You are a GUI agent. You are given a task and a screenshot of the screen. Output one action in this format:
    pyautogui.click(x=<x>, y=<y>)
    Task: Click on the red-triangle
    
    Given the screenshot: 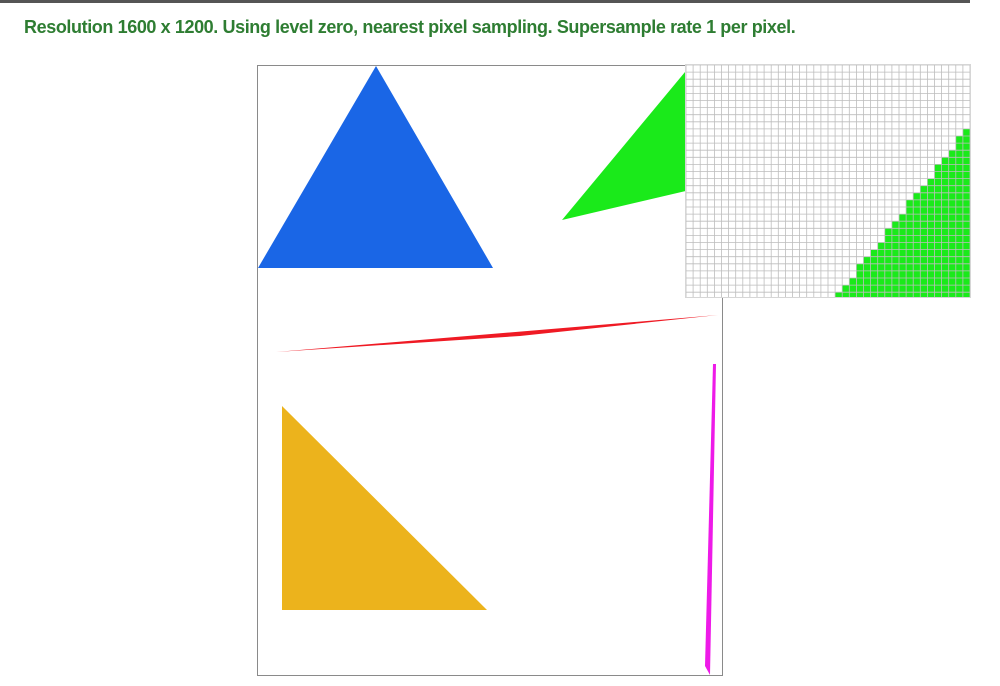 What is the action you would take?
    pyautogui.click(x=497, y=333)
    